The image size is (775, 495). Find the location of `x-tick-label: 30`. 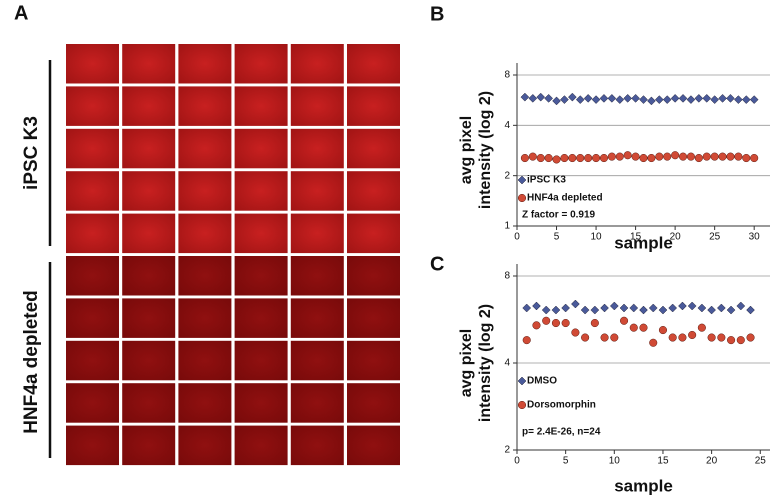

x-tick-label: 30 is located at coordinates (755, 237).